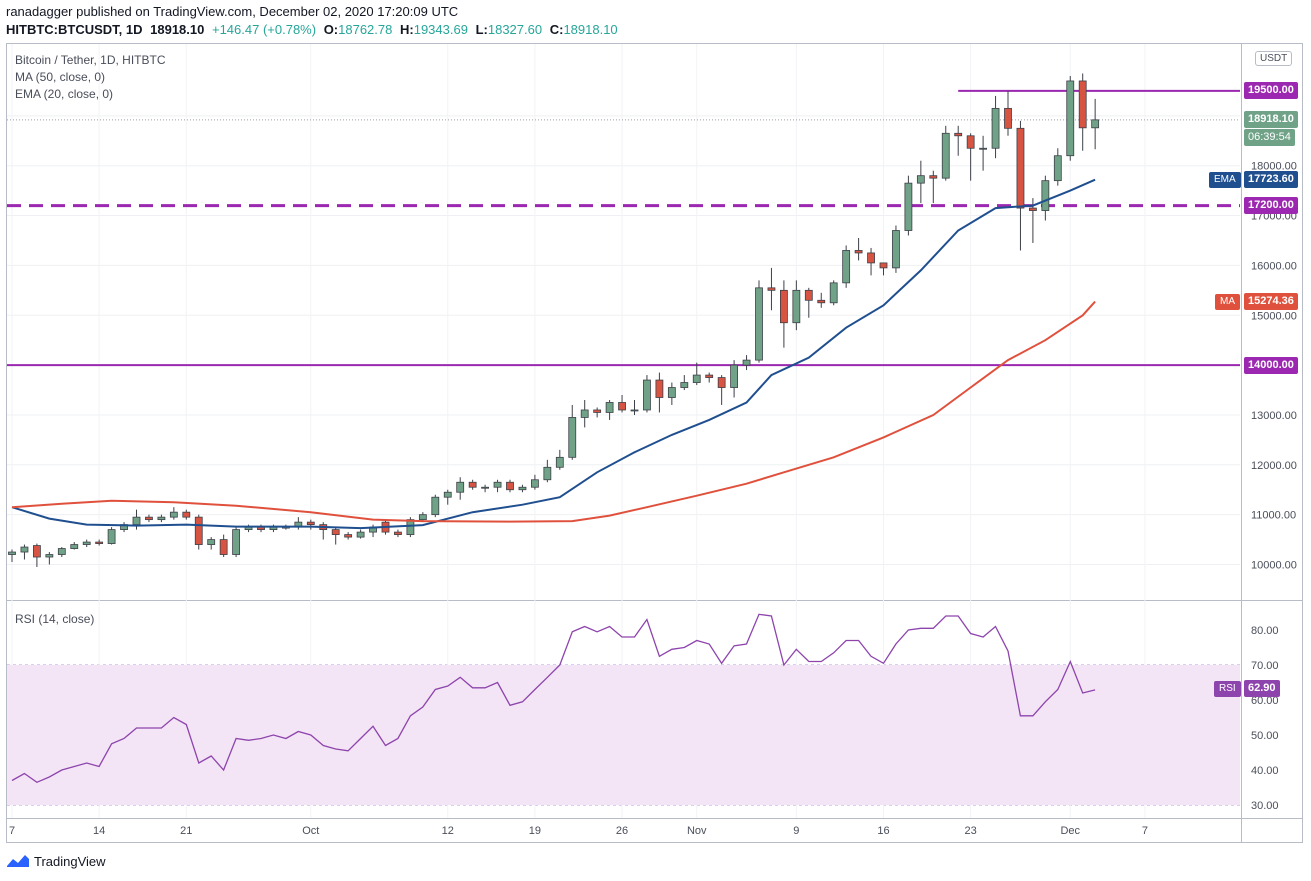 The image size is (1311, 881). Describe the element at coordinates (1262, 688) in the screenshot. I see `rsi-value-label: 62.90` at that location.